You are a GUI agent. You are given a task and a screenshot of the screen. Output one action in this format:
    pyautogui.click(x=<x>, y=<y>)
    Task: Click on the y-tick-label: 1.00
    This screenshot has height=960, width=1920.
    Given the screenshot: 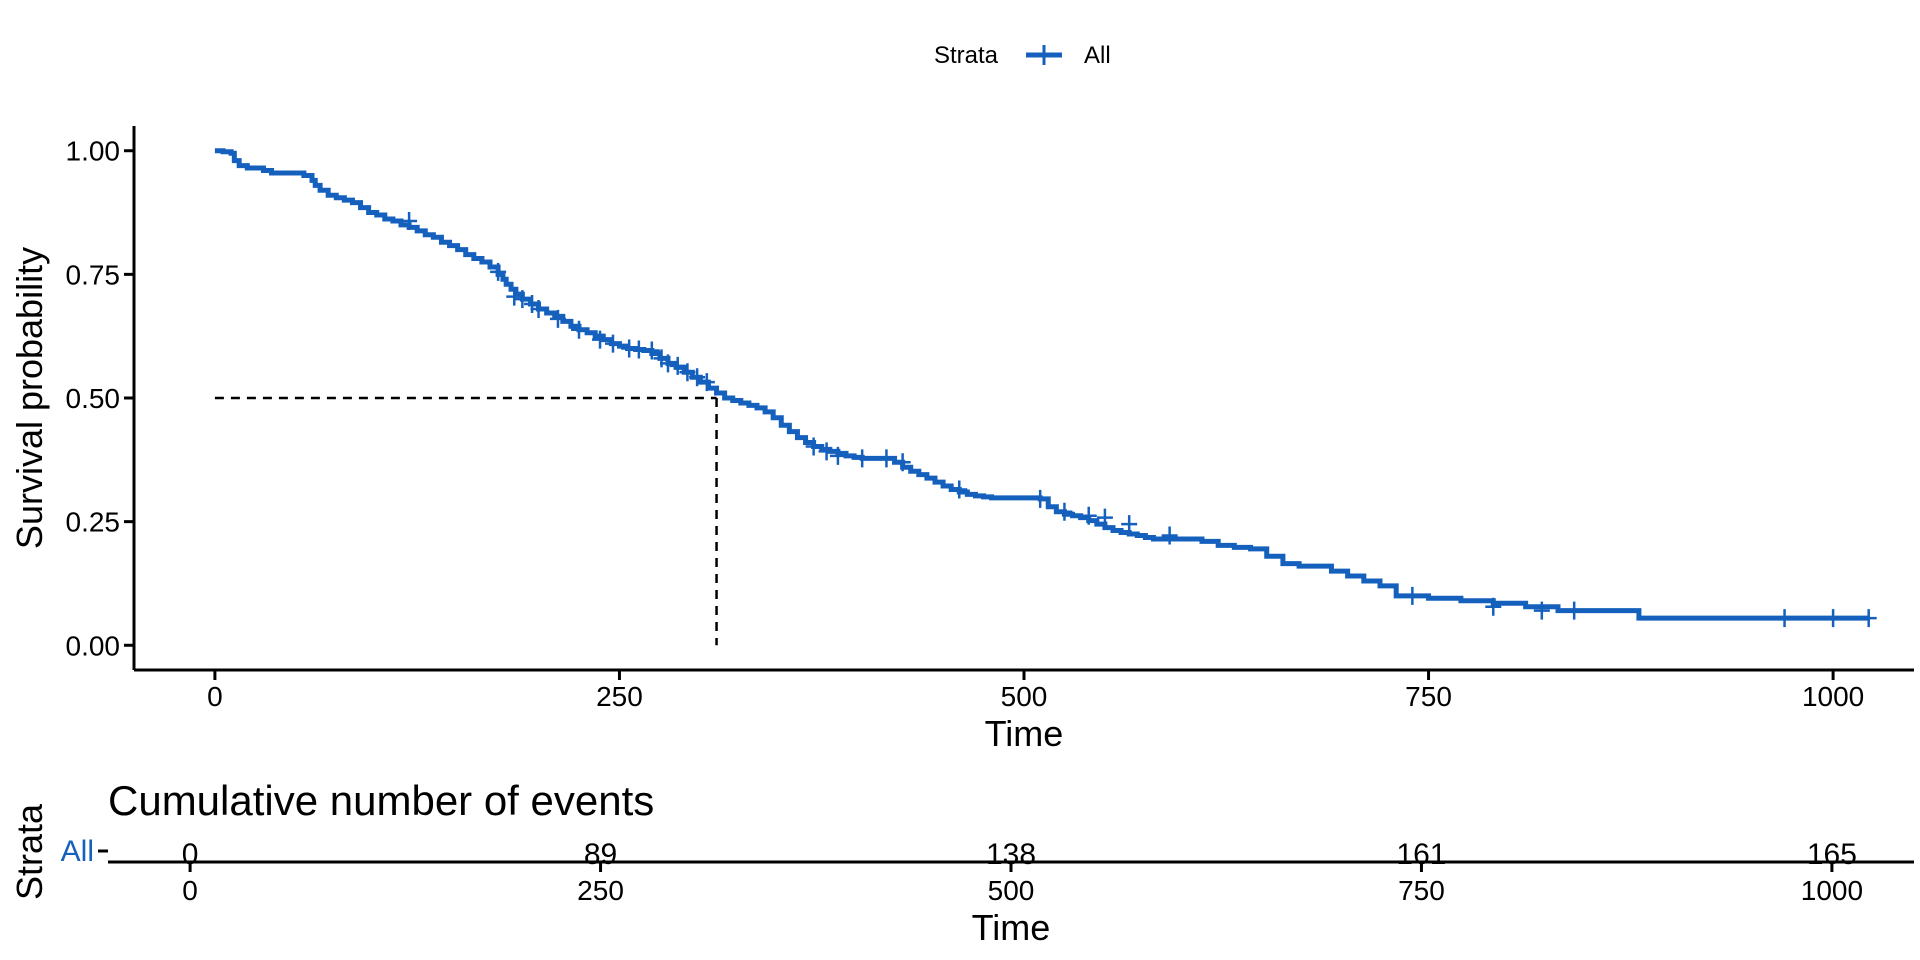 What is the action you would take?
    pyautogui.click(x=93, y=151)
    